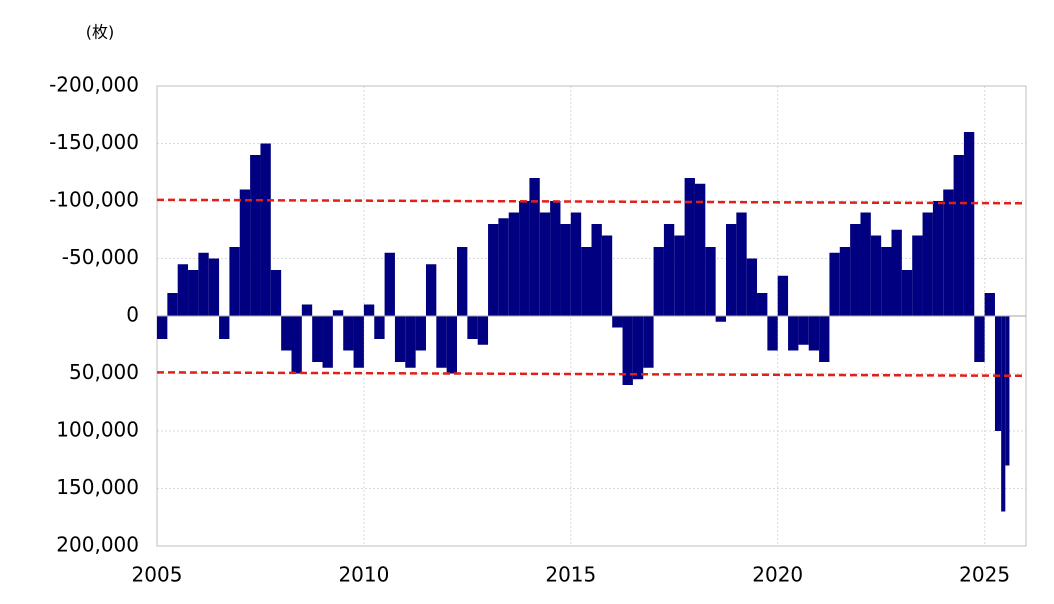  I want to click on unit-label: (枚), so click(100, 32).